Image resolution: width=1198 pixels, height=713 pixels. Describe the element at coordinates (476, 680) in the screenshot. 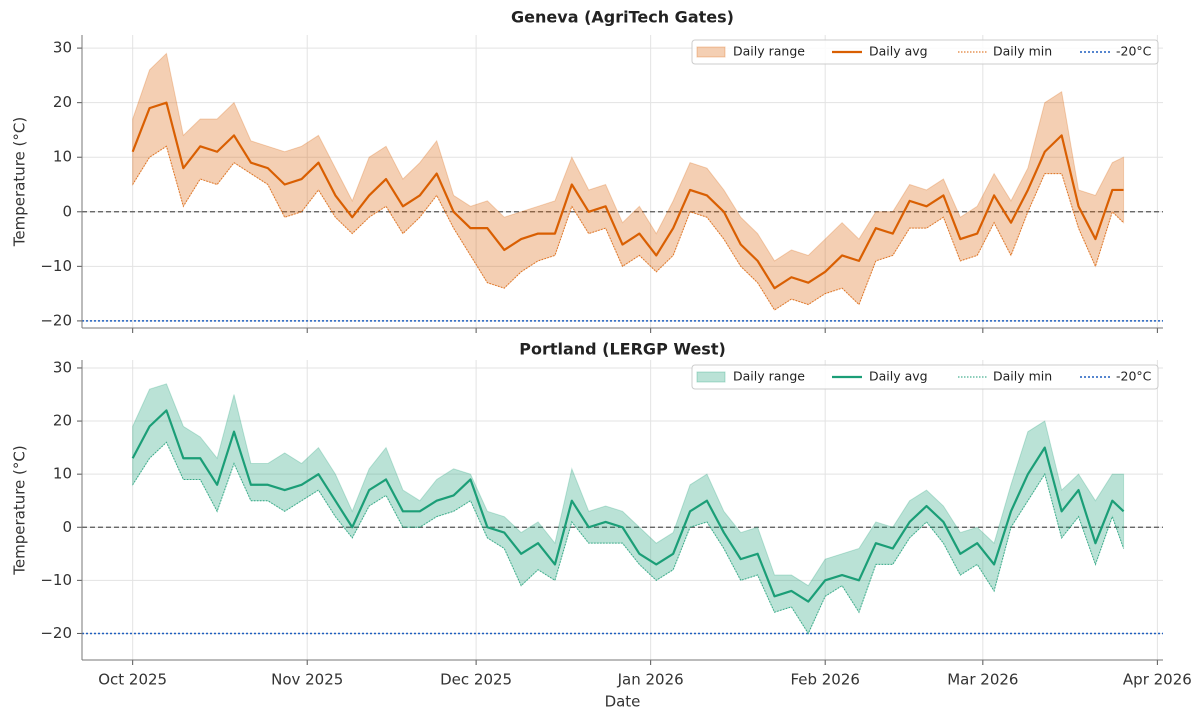

I see `x-tick-label: Dec 2025` at that location.